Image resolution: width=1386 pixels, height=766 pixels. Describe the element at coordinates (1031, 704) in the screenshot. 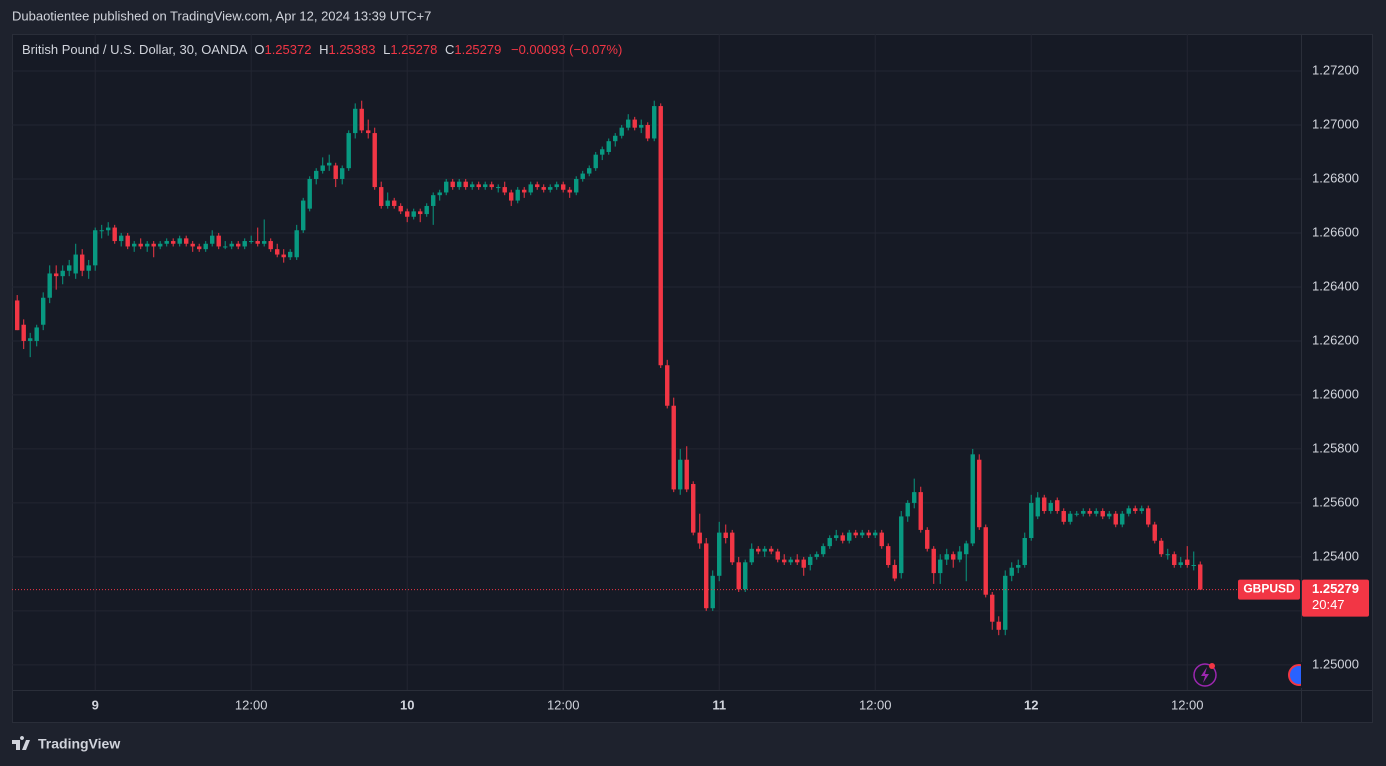

I see `x-tick-label: 12` at that location.